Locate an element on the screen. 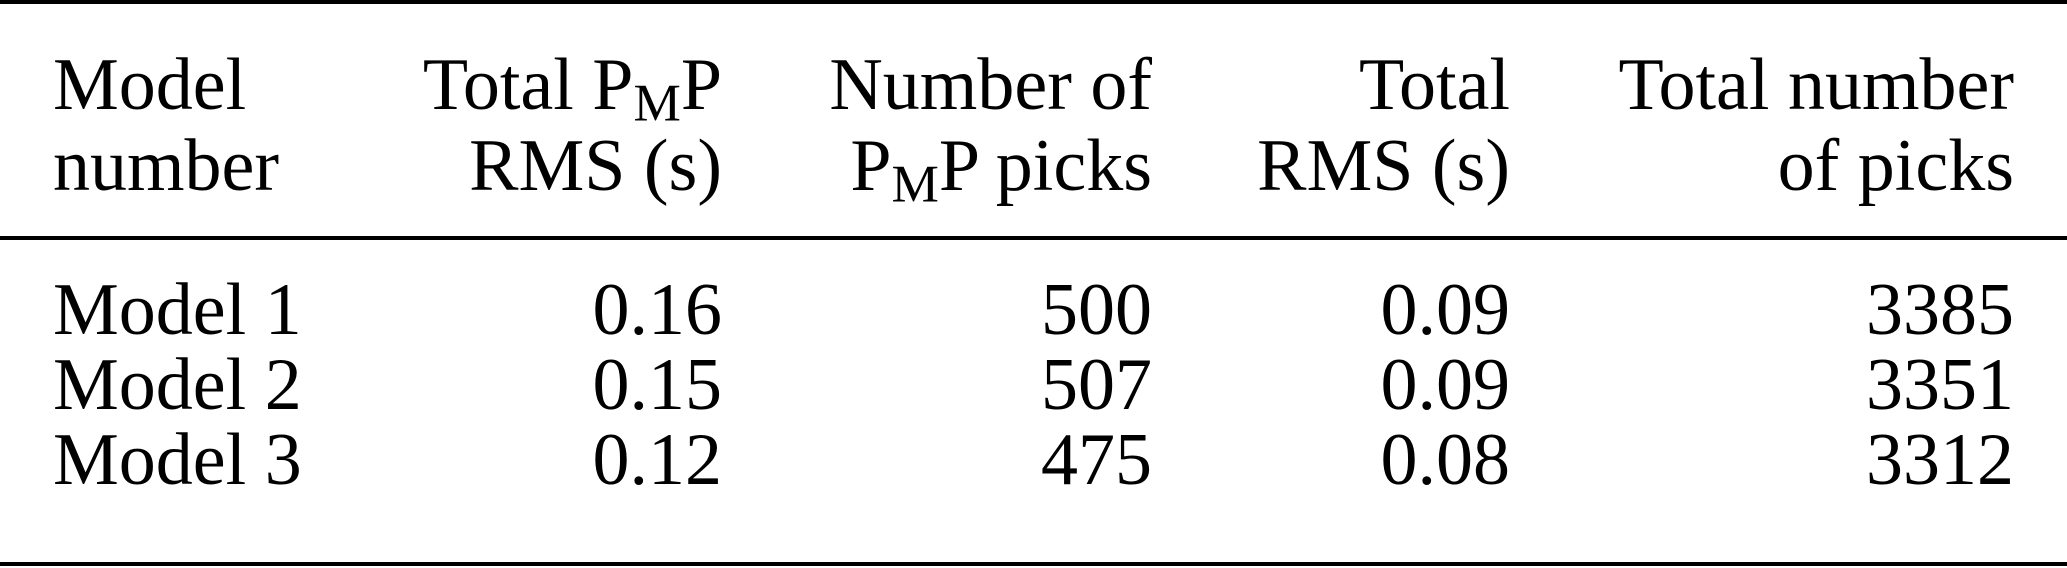 The width and height of the screenshot is (2067, 568). header-text: Number of is located at coordinates (990, 85).